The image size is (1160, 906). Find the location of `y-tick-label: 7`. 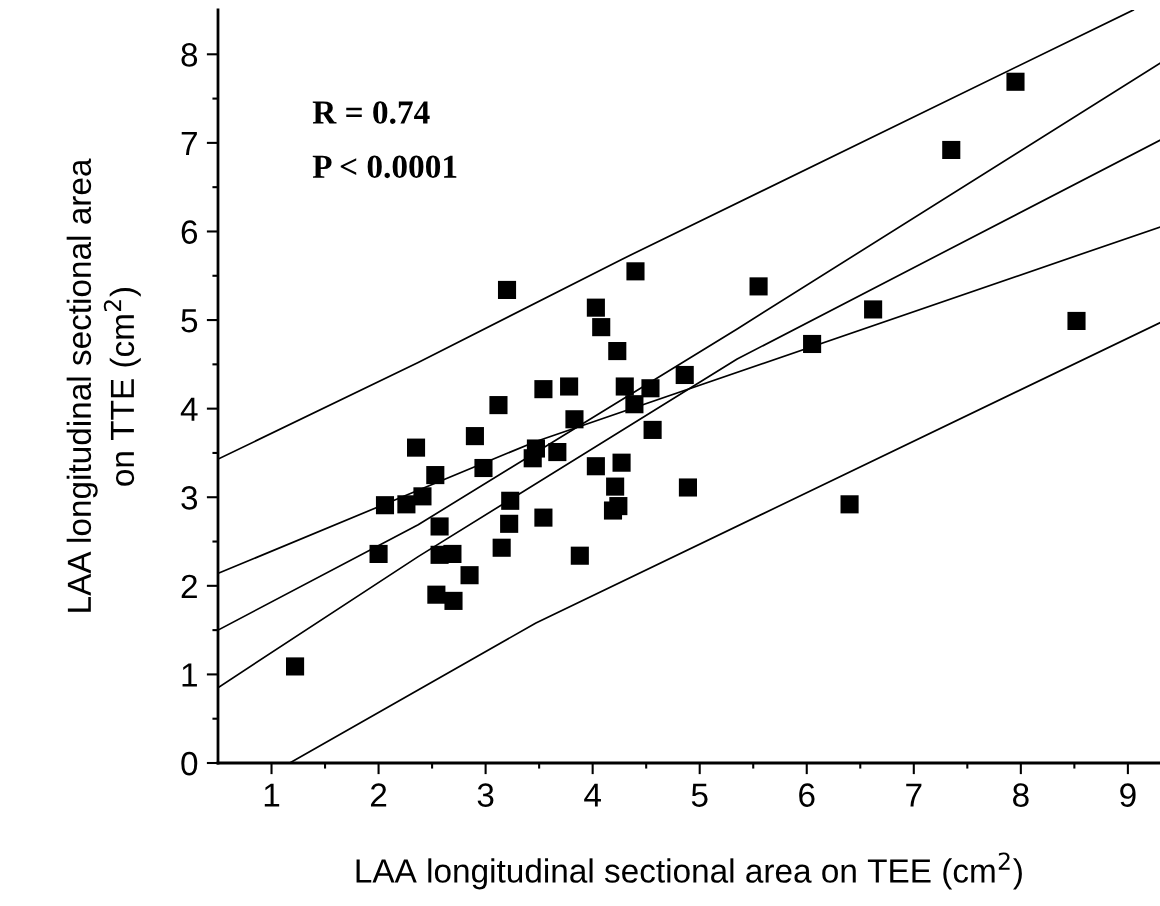

y-tick-label: 7 is located at coordinates (189, 143).